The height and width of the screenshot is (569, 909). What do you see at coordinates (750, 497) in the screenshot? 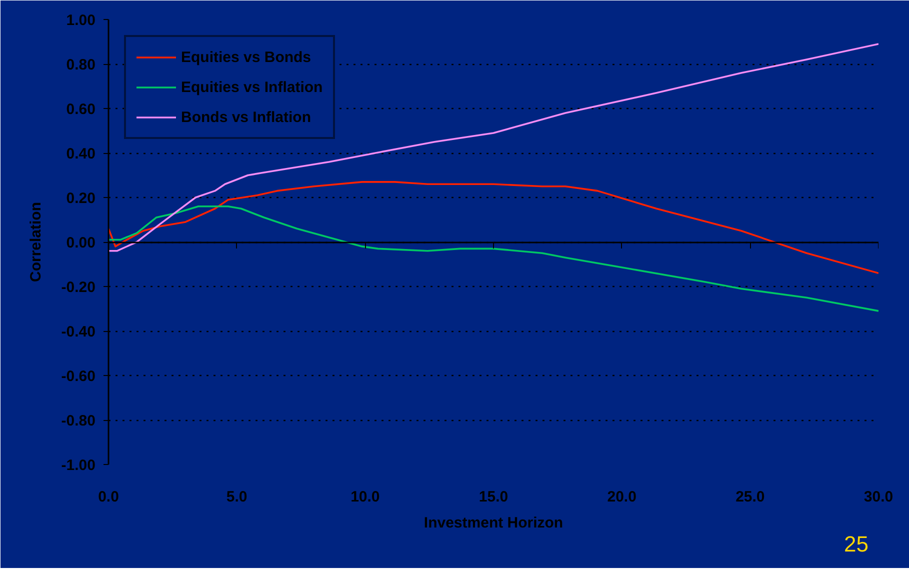
I see `x-tick-label: 25.0` at bounding box center [750, 497].